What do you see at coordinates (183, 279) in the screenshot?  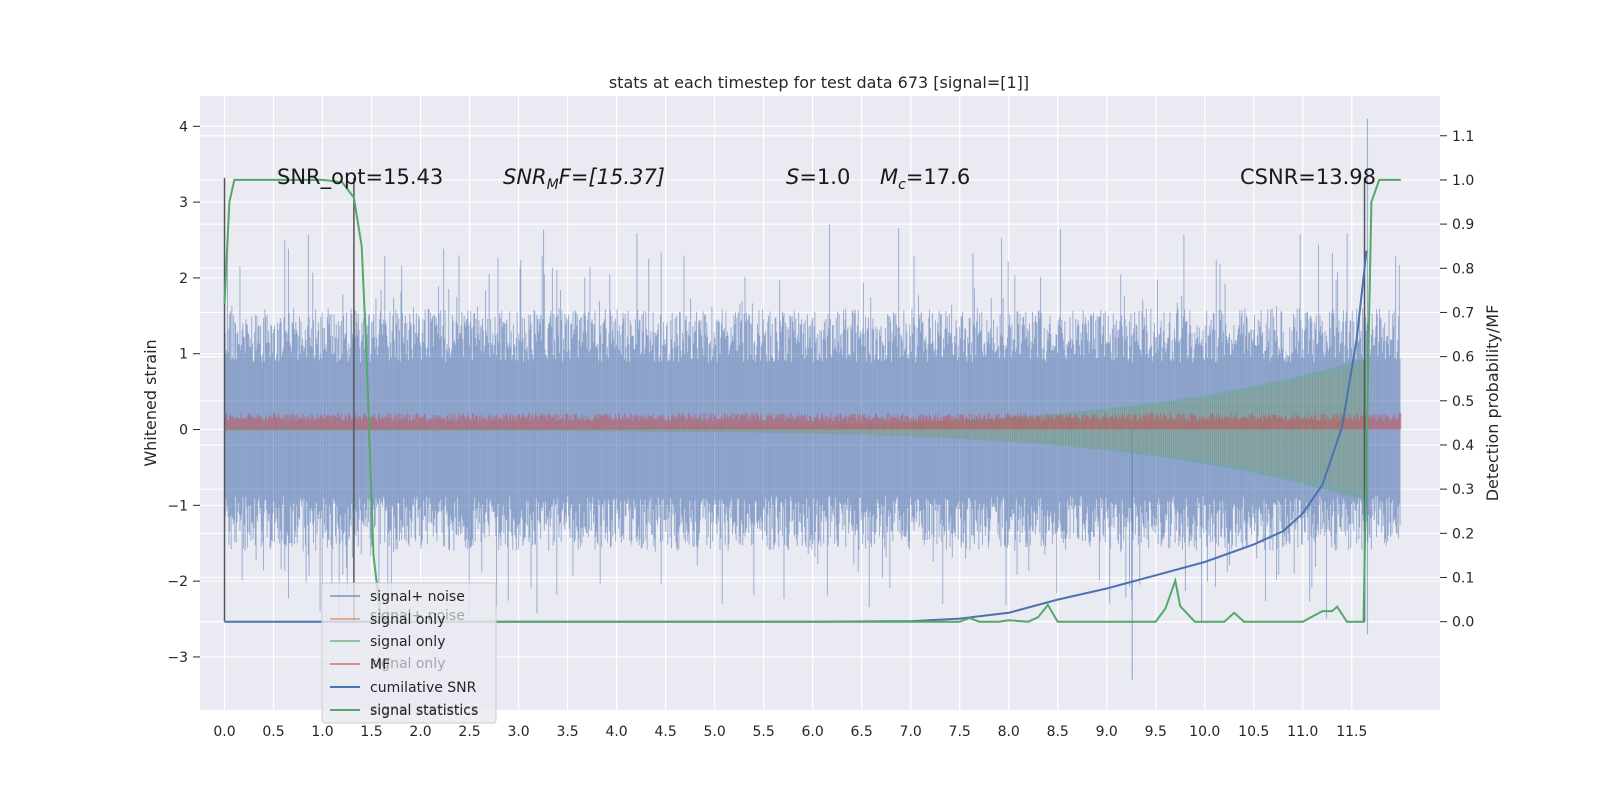 I see `y-tick-label: 2` at bounding box center [183, 279].